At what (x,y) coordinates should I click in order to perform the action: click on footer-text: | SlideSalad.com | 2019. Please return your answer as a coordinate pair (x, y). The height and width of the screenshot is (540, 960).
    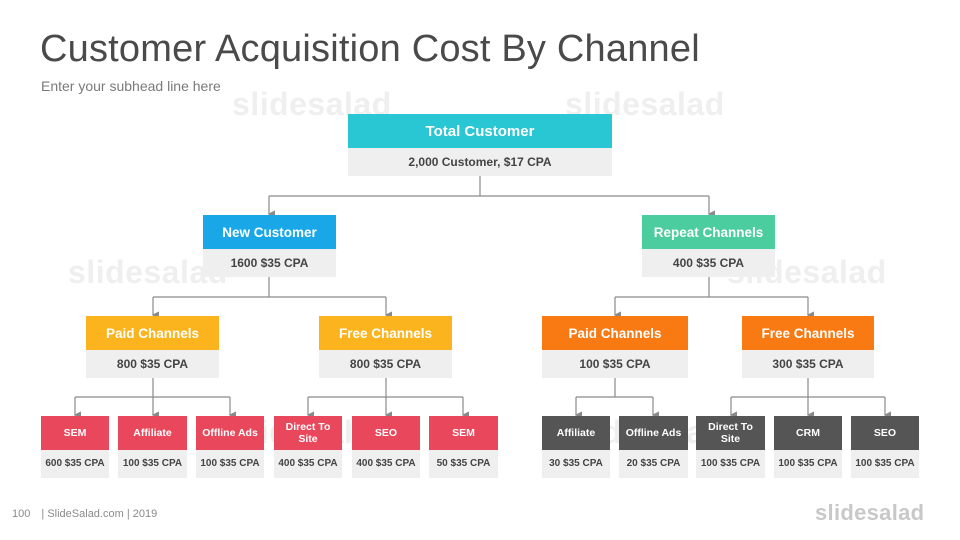
    Looking at the image, I should click on (99, 514).